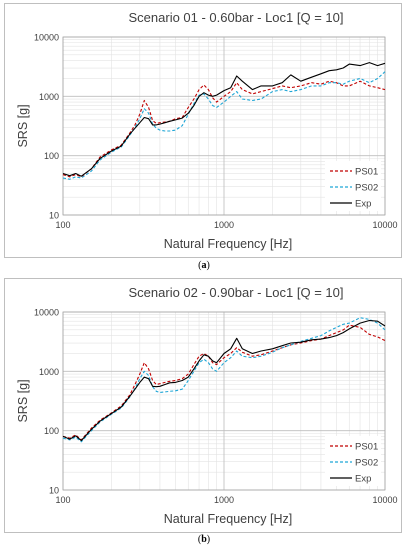  I want to click on caption-a-label: a, so click(204, 265).